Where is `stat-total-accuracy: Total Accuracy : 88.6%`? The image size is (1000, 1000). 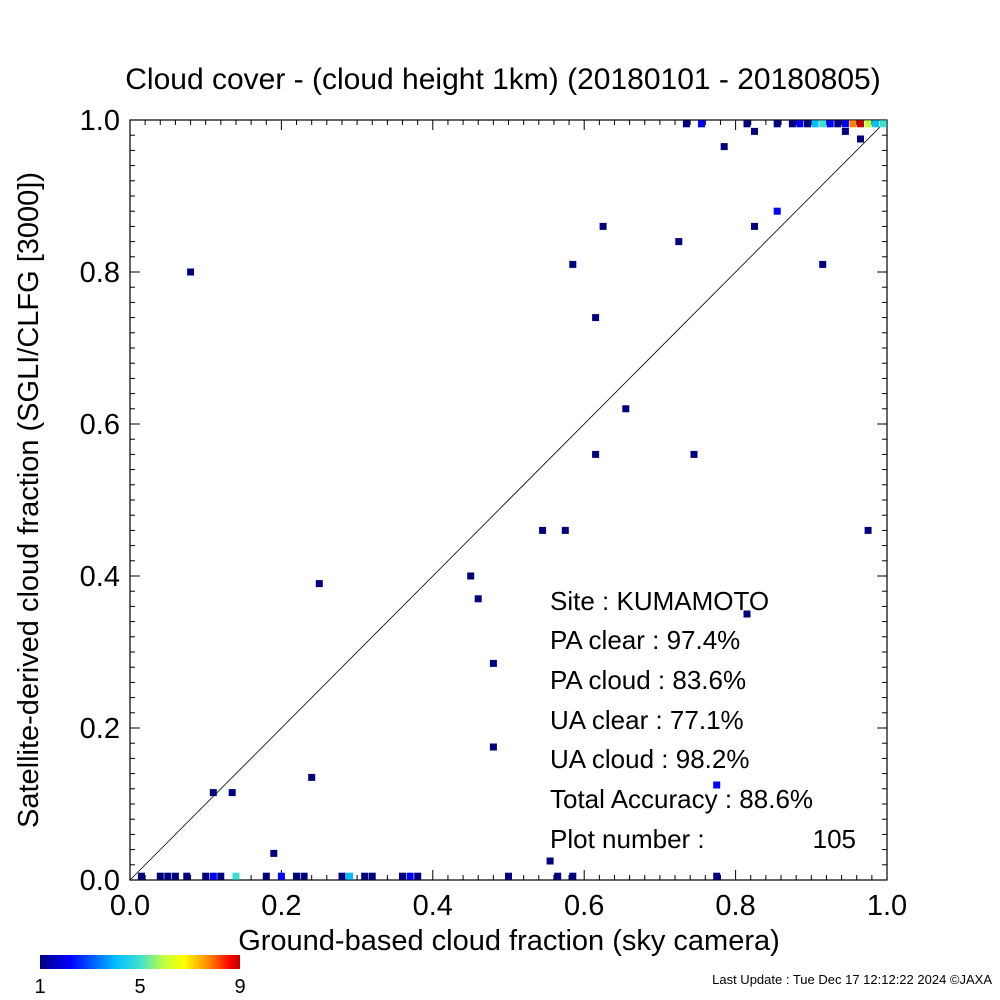
stat-total-accuracy: Total Accuracy : 88.6% is located at coordinates (681, 799).